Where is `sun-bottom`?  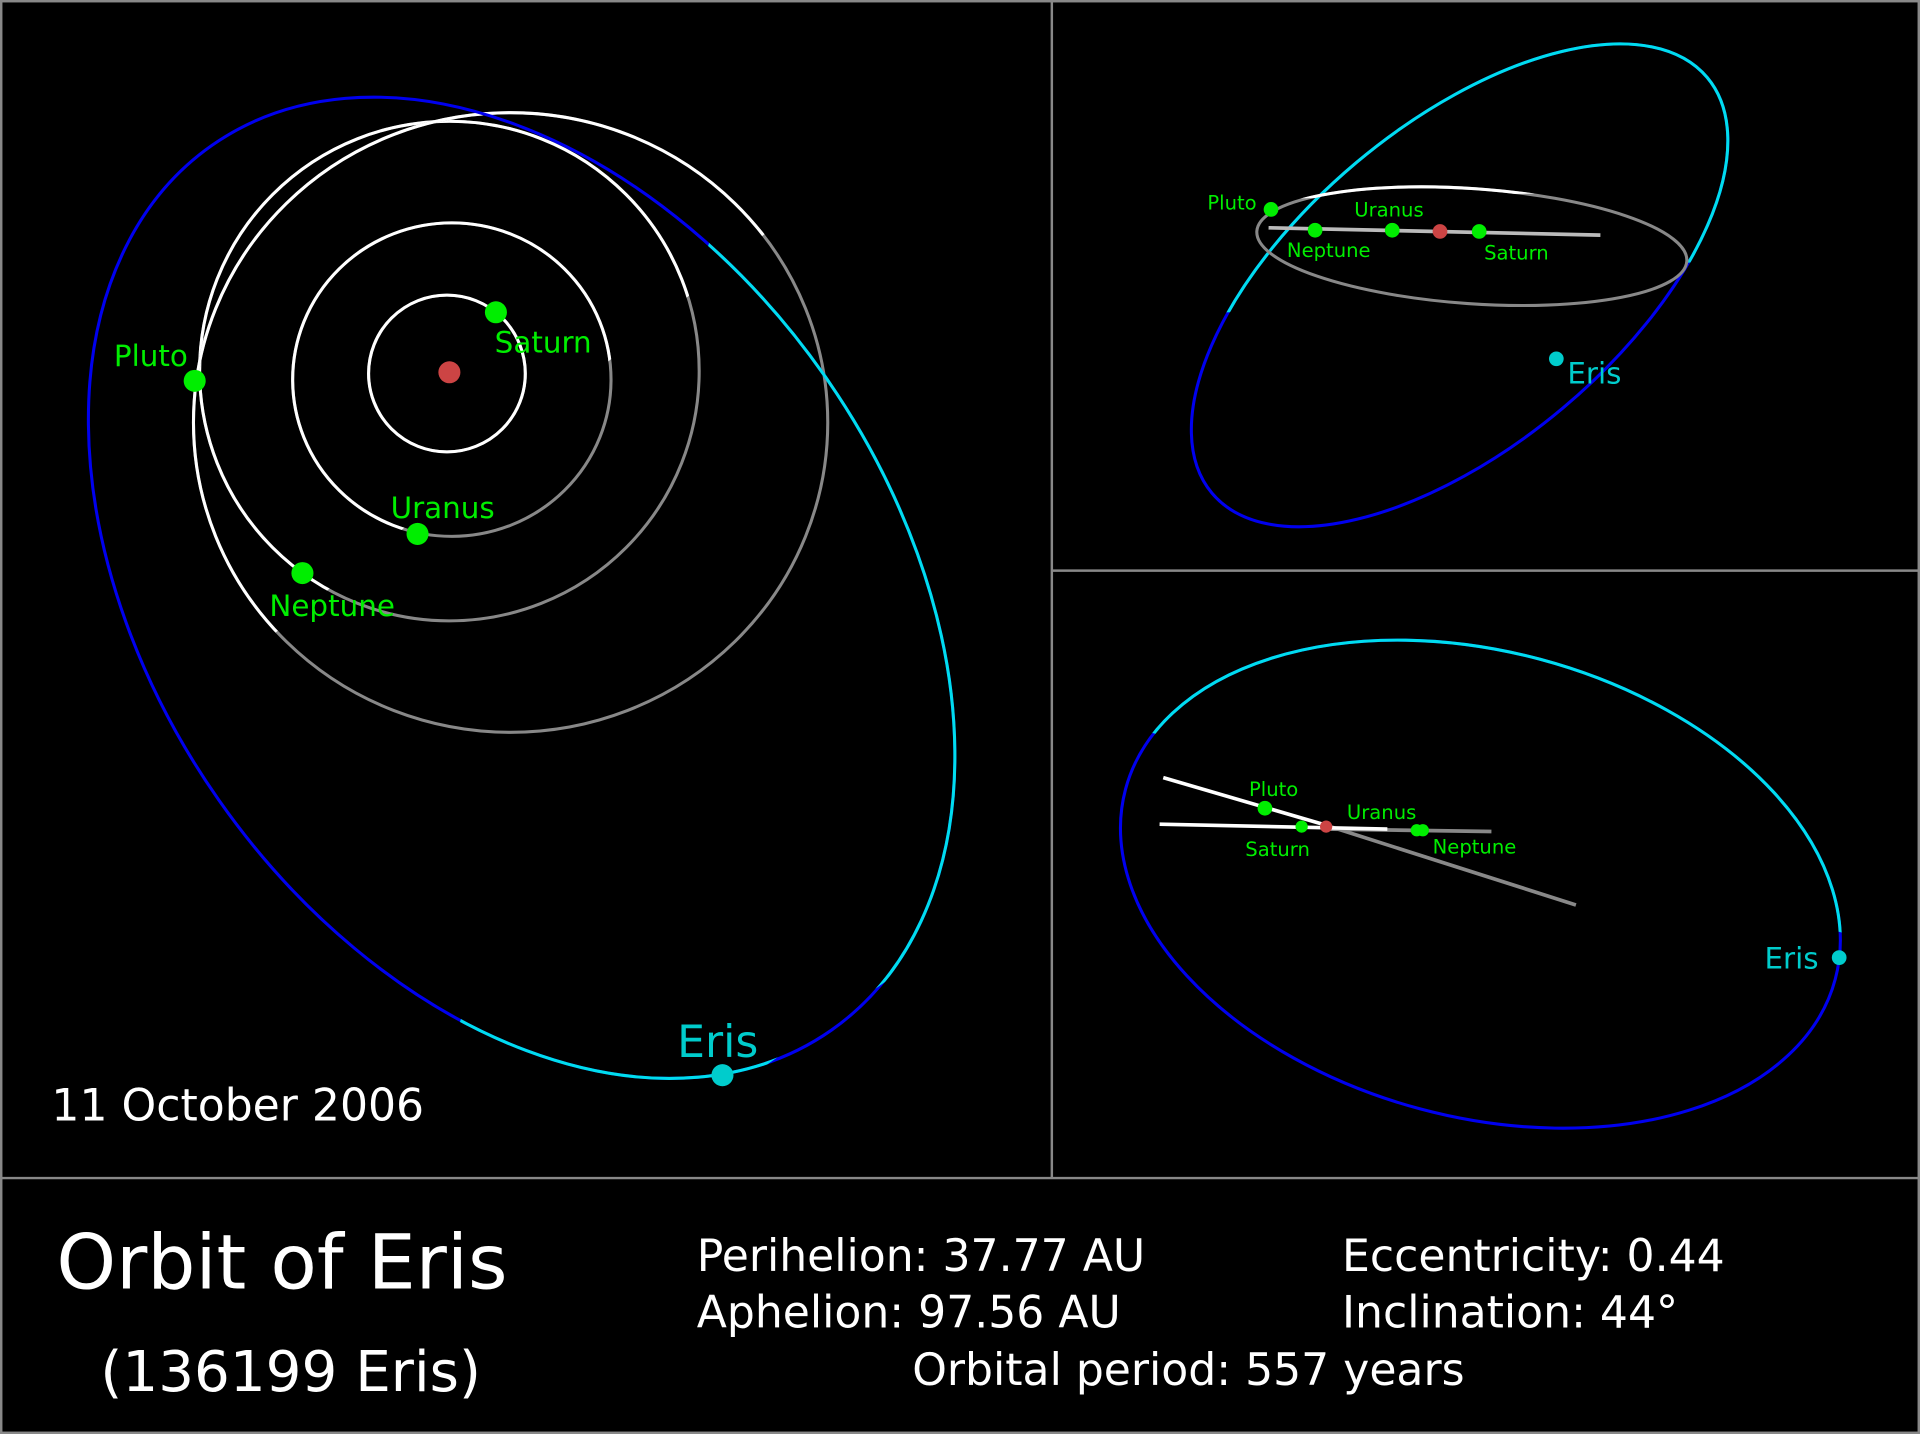 sun-bottom is located at coordinates (1326, 826).